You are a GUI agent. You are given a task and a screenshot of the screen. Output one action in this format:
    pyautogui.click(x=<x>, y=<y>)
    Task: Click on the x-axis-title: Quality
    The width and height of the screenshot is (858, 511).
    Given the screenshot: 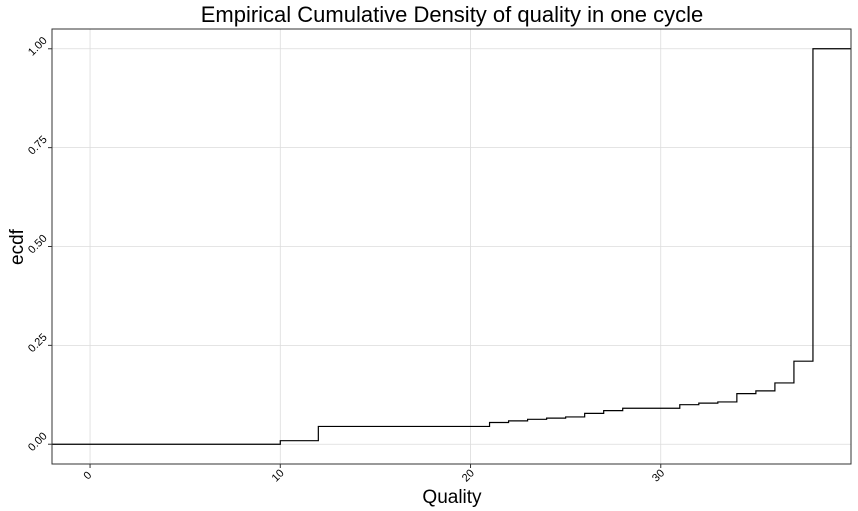 What is the action you would take?
    pyautogui.click(x=452, y=497)
    